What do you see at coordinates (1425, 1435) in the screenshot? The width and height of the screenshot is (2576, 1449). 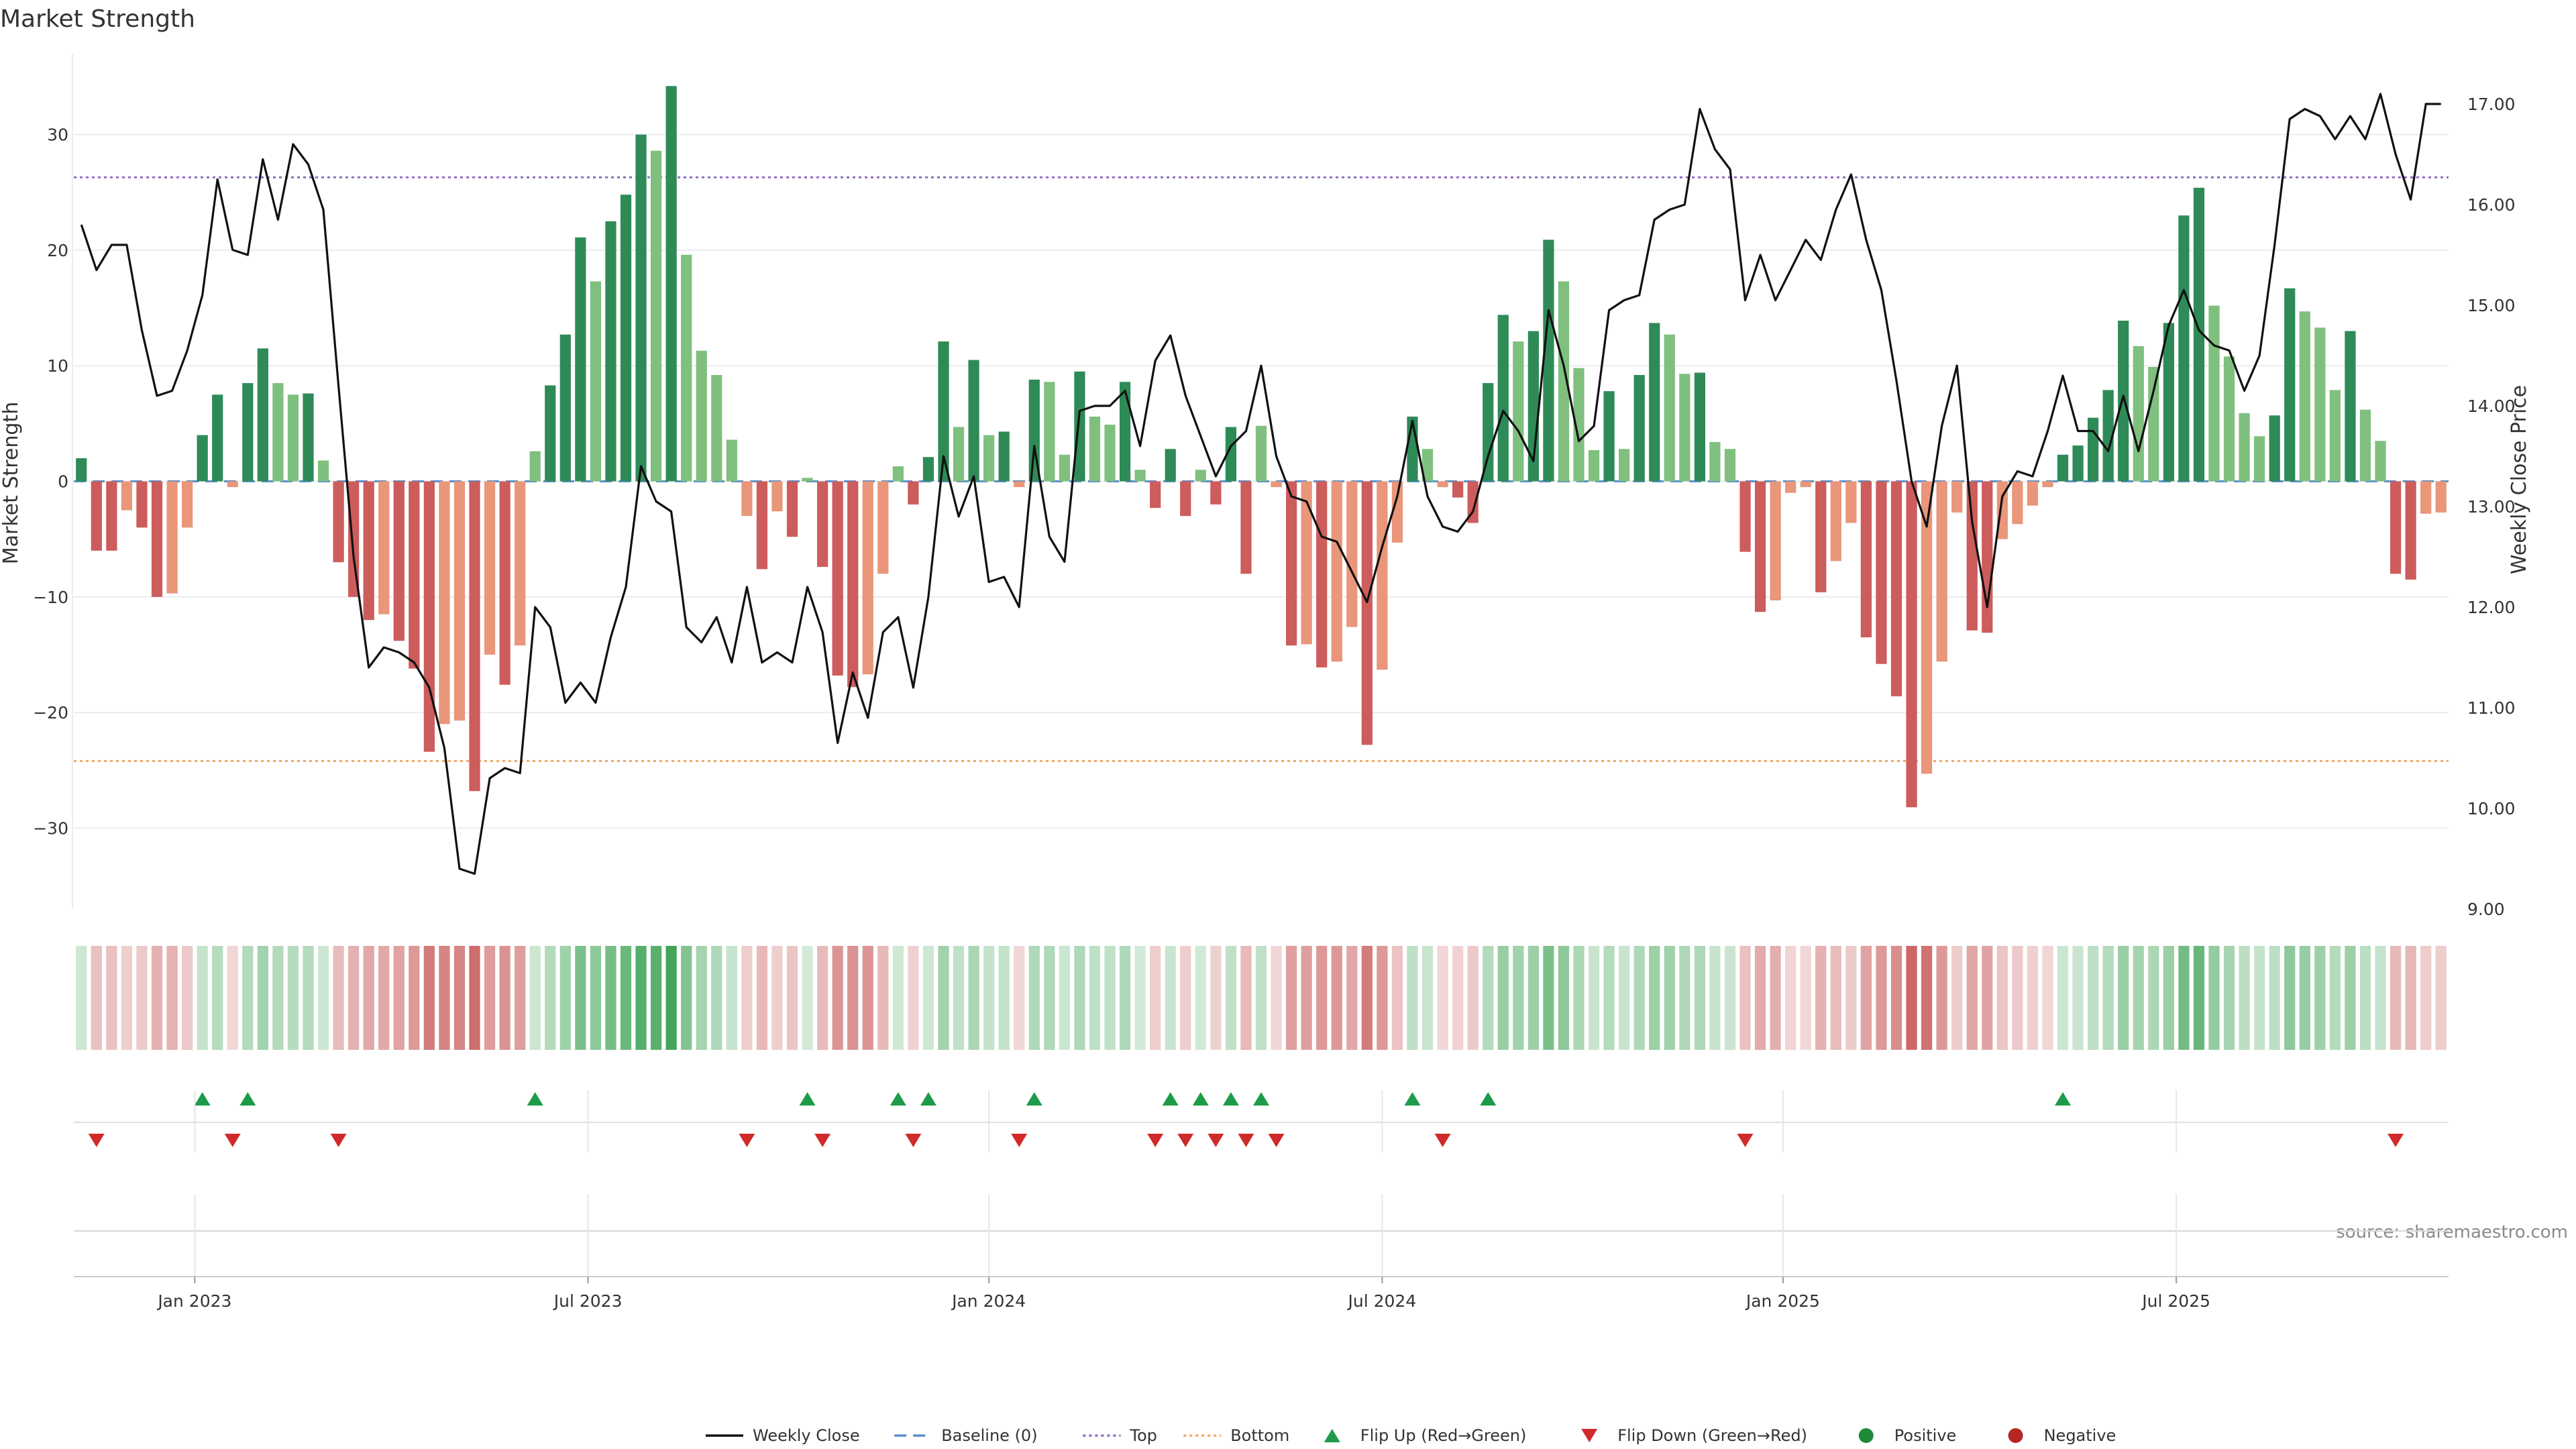 I see `legend-item: Flip Up (Red→Green)` at bounding box center [1425, 1435].